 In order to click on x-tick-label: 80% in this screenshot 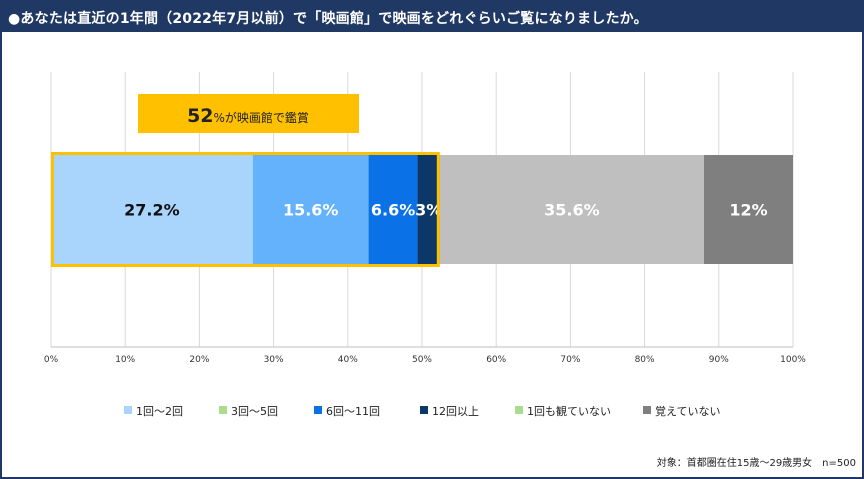, I will do `click(645, 360)`.